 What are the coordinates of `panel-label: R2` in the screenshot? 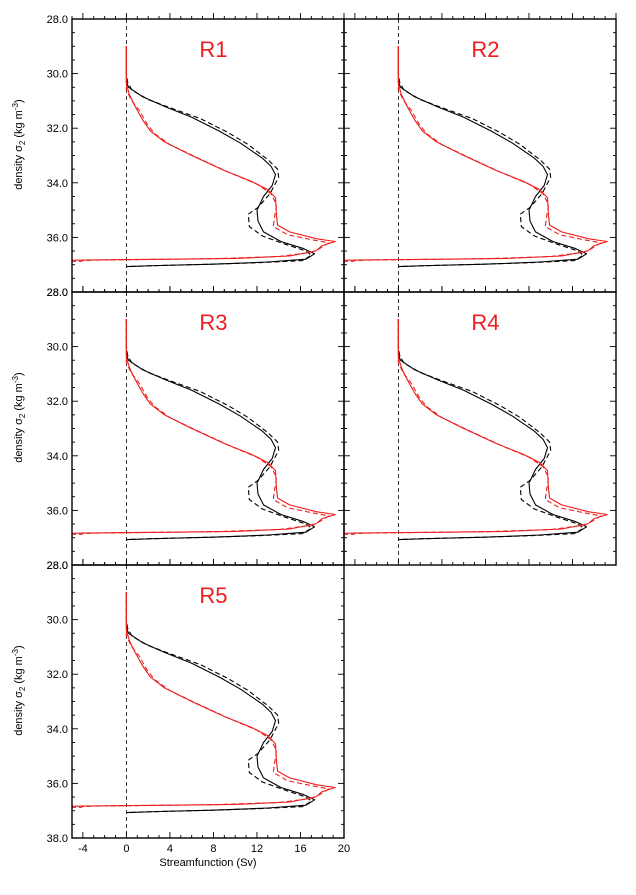 It's located at (485, 49).